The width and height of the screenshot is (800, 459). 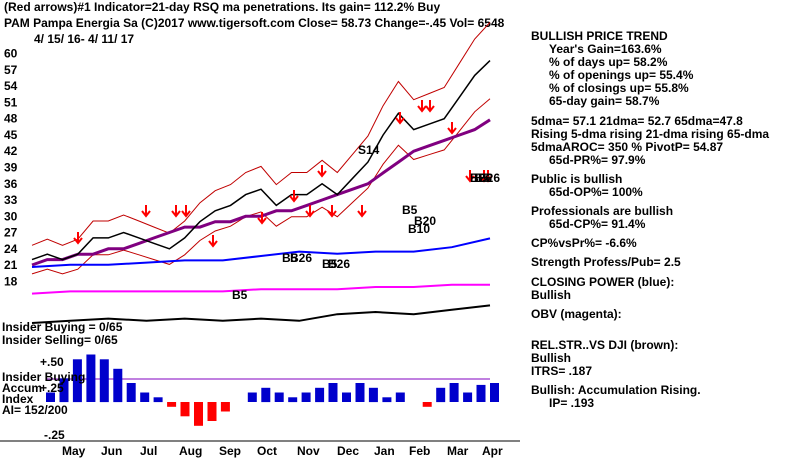 What do you see at coordinates (261, 280) in the screenshot?
I see `indicator-lines` at bounding box center [261, 280].